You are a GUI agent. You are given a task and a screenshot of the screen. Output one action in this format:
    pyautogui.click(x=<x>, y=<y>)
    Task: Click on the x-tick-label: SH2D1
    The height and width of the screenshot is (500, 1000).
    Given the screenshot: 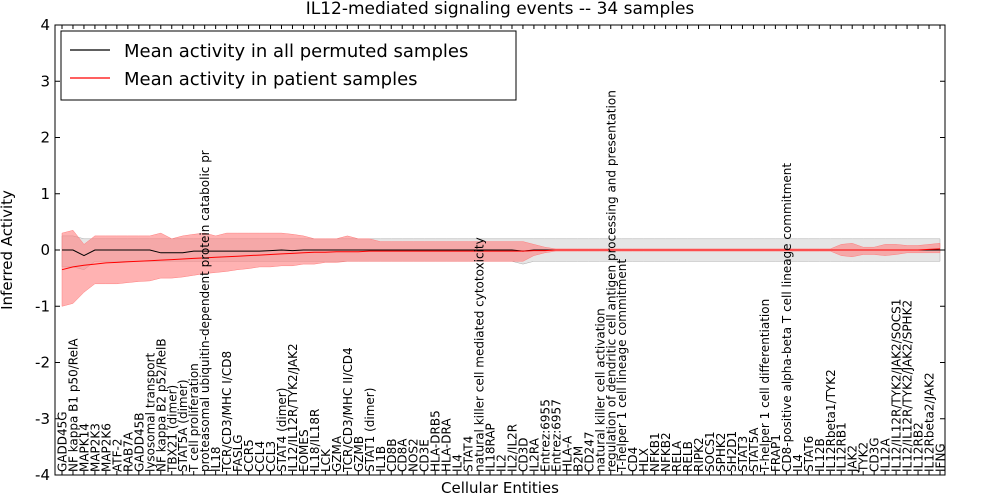 What is the action you would take?
    pyautogui.click(x=732, y=451)
    